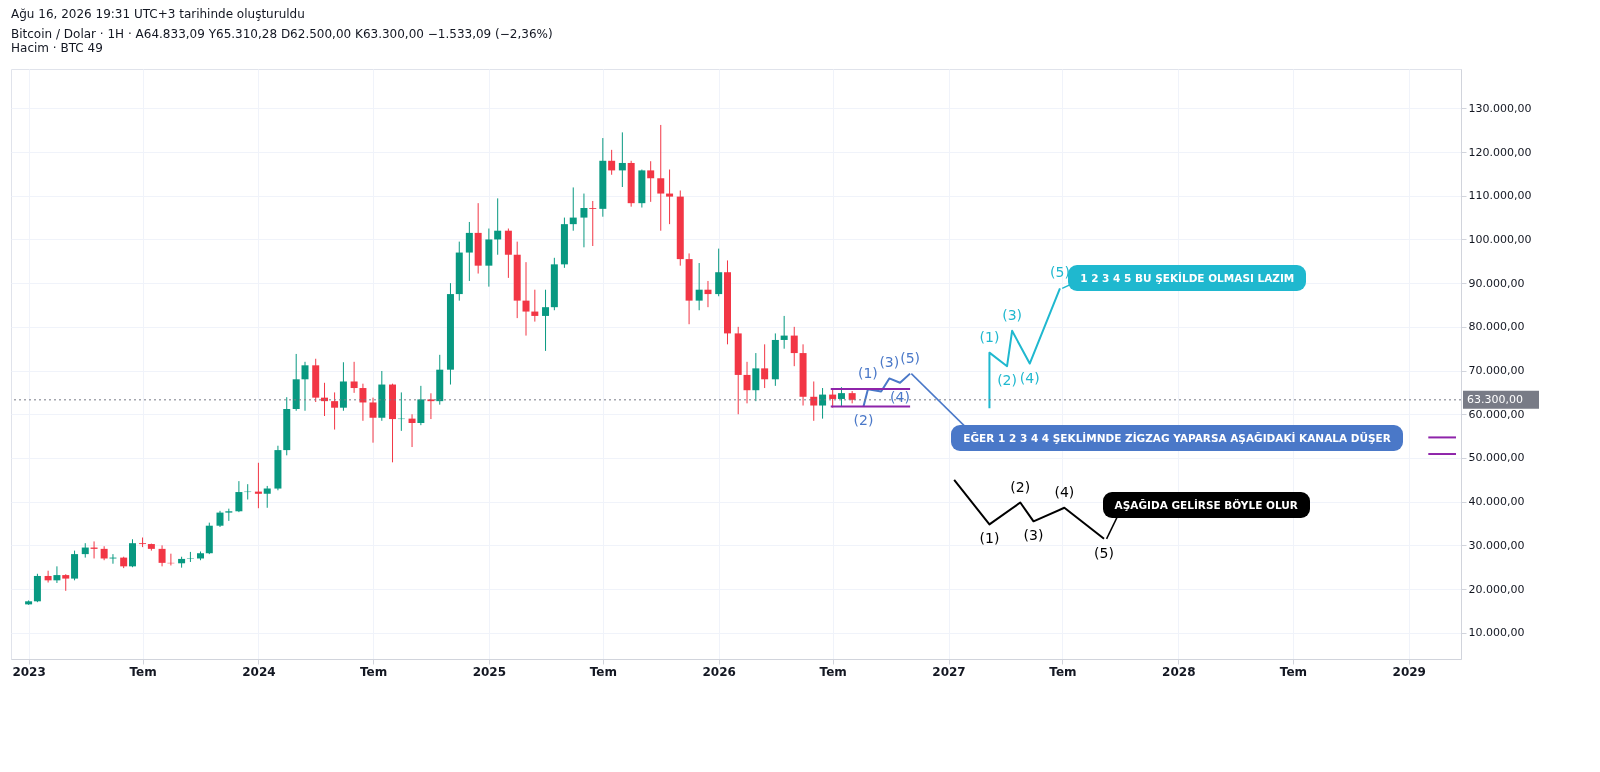 The height and width of the screenshot is (772, 1600). What do you see at coordinates (1500, 152) in the screenshot?
I see `y-tick-label: 120.000,00` at bounding box center [1500, 152].